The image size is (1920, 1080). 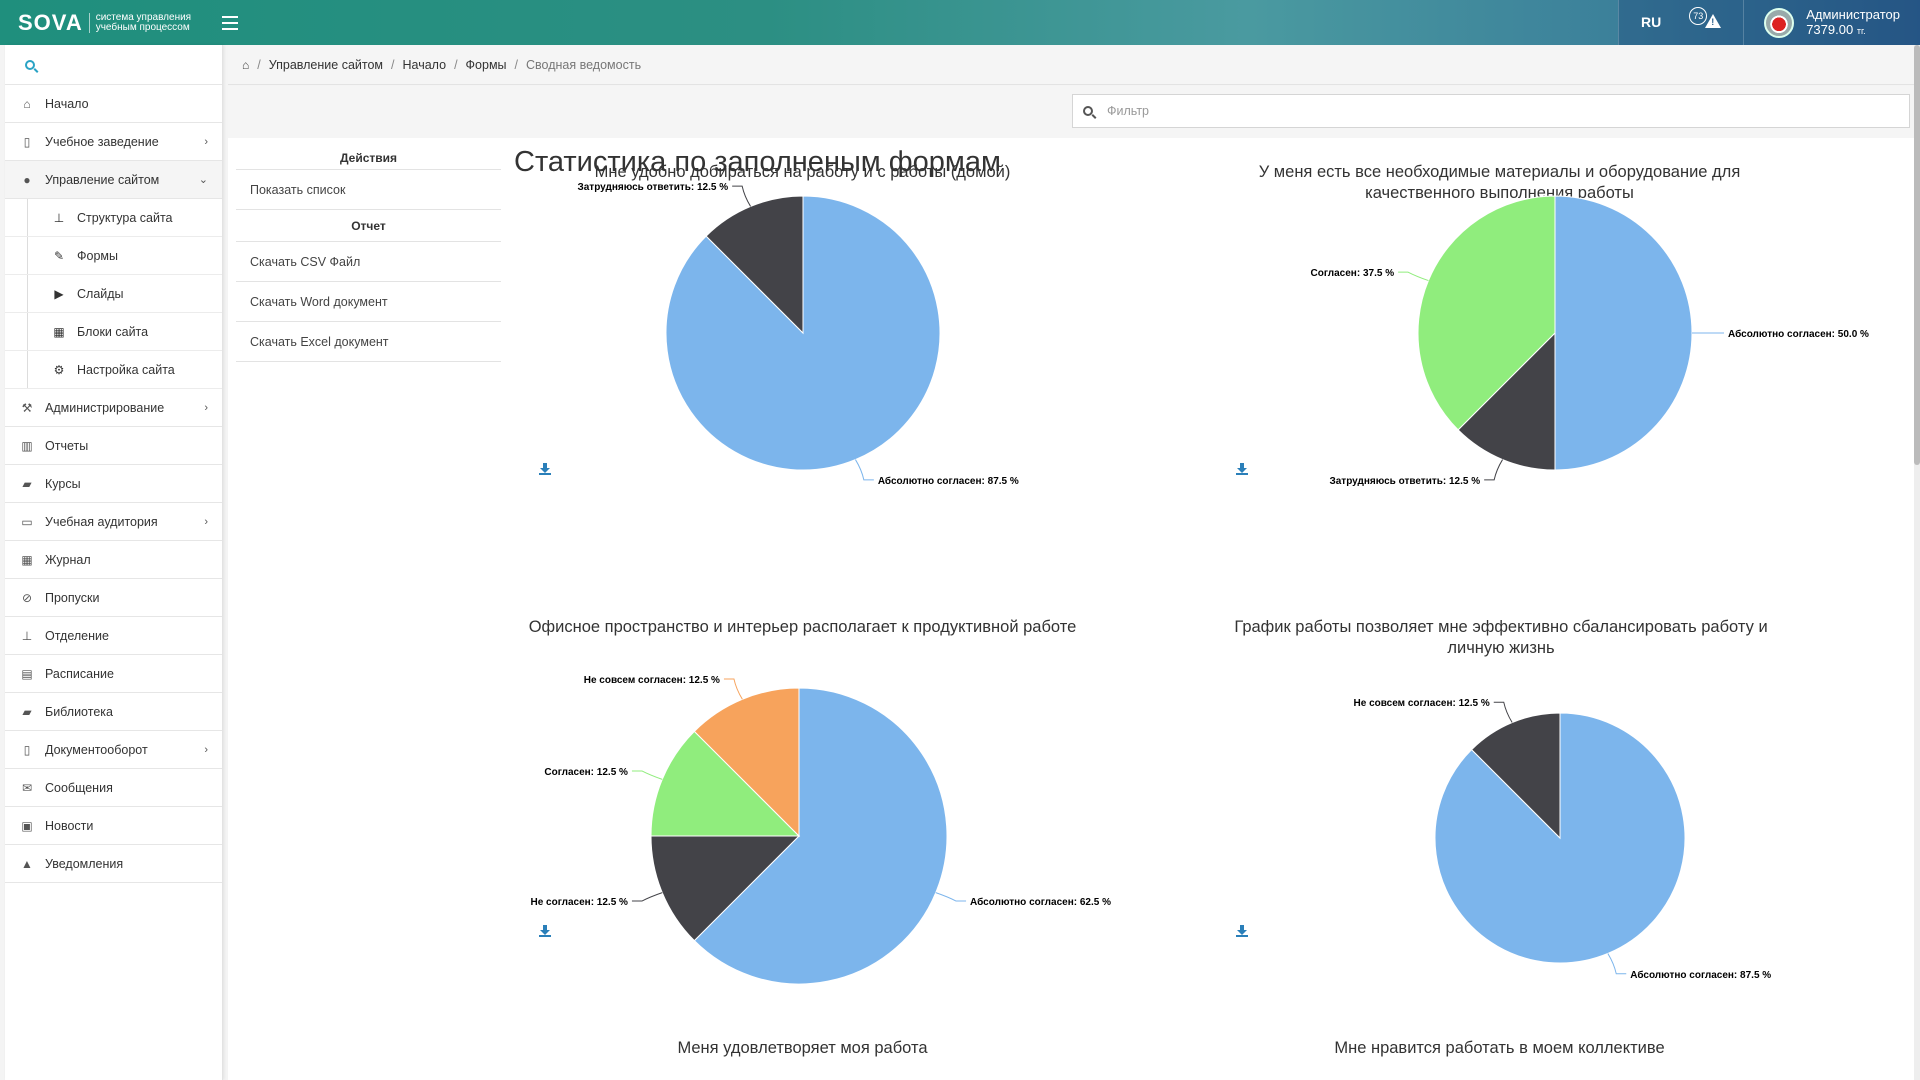 What do you see at coordinates (1853, 23) in the screenshot?
I see `user-info: Администратор 7379.00 тг.` at bounding box center [1853, 23].